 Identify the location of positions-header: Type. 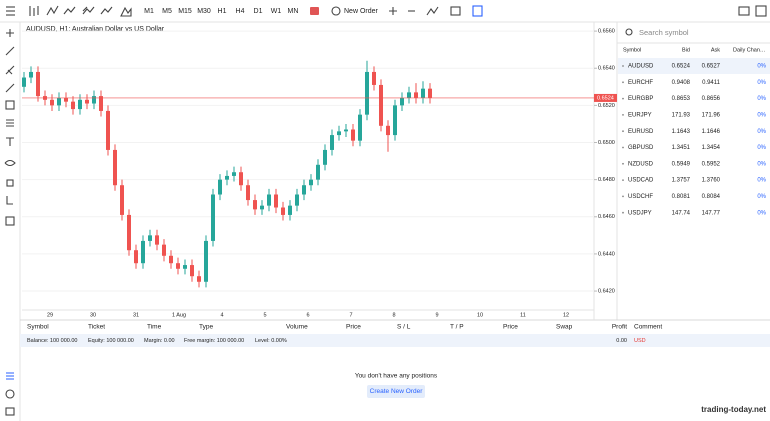
(206, 327).